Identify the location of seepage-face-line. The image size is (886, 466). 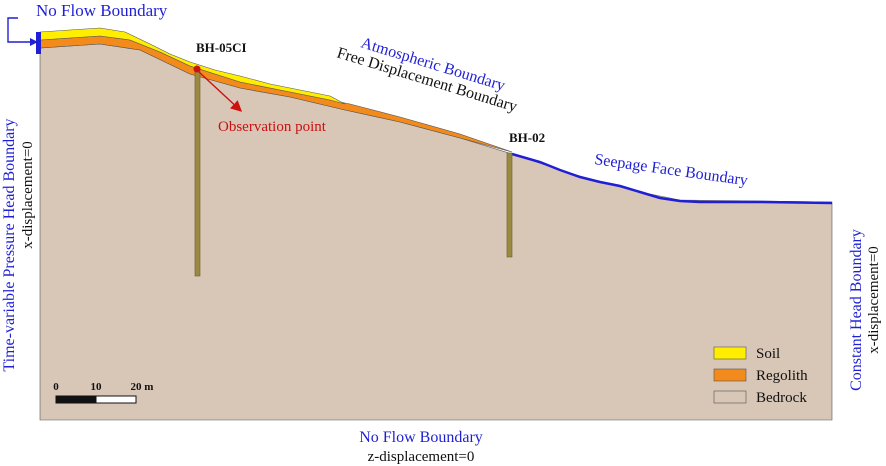
(672, 178).